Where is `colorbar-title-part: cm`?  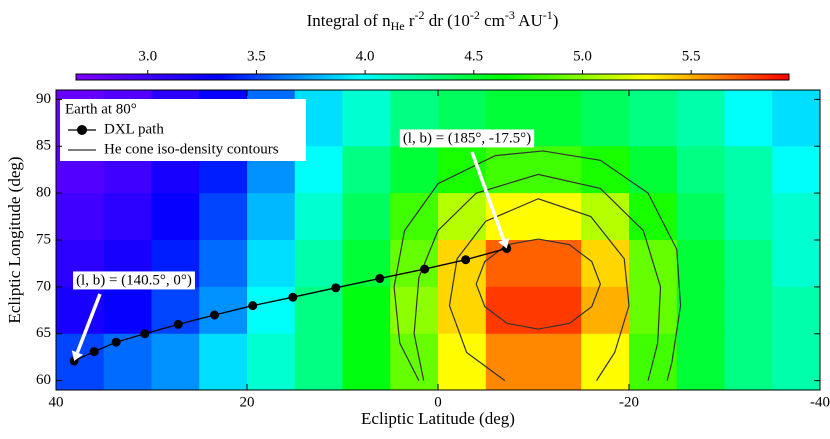 colorbar-title-part: cm is located at coordinates (492, 20).